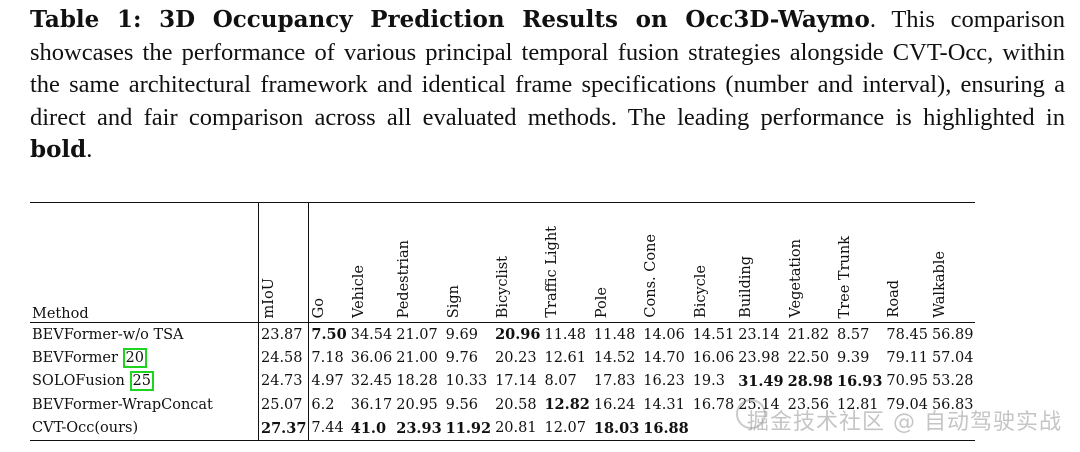 This screenshot has height=452, width=1080. I want to click on col-header: Pedestrian, so click(419, 262).